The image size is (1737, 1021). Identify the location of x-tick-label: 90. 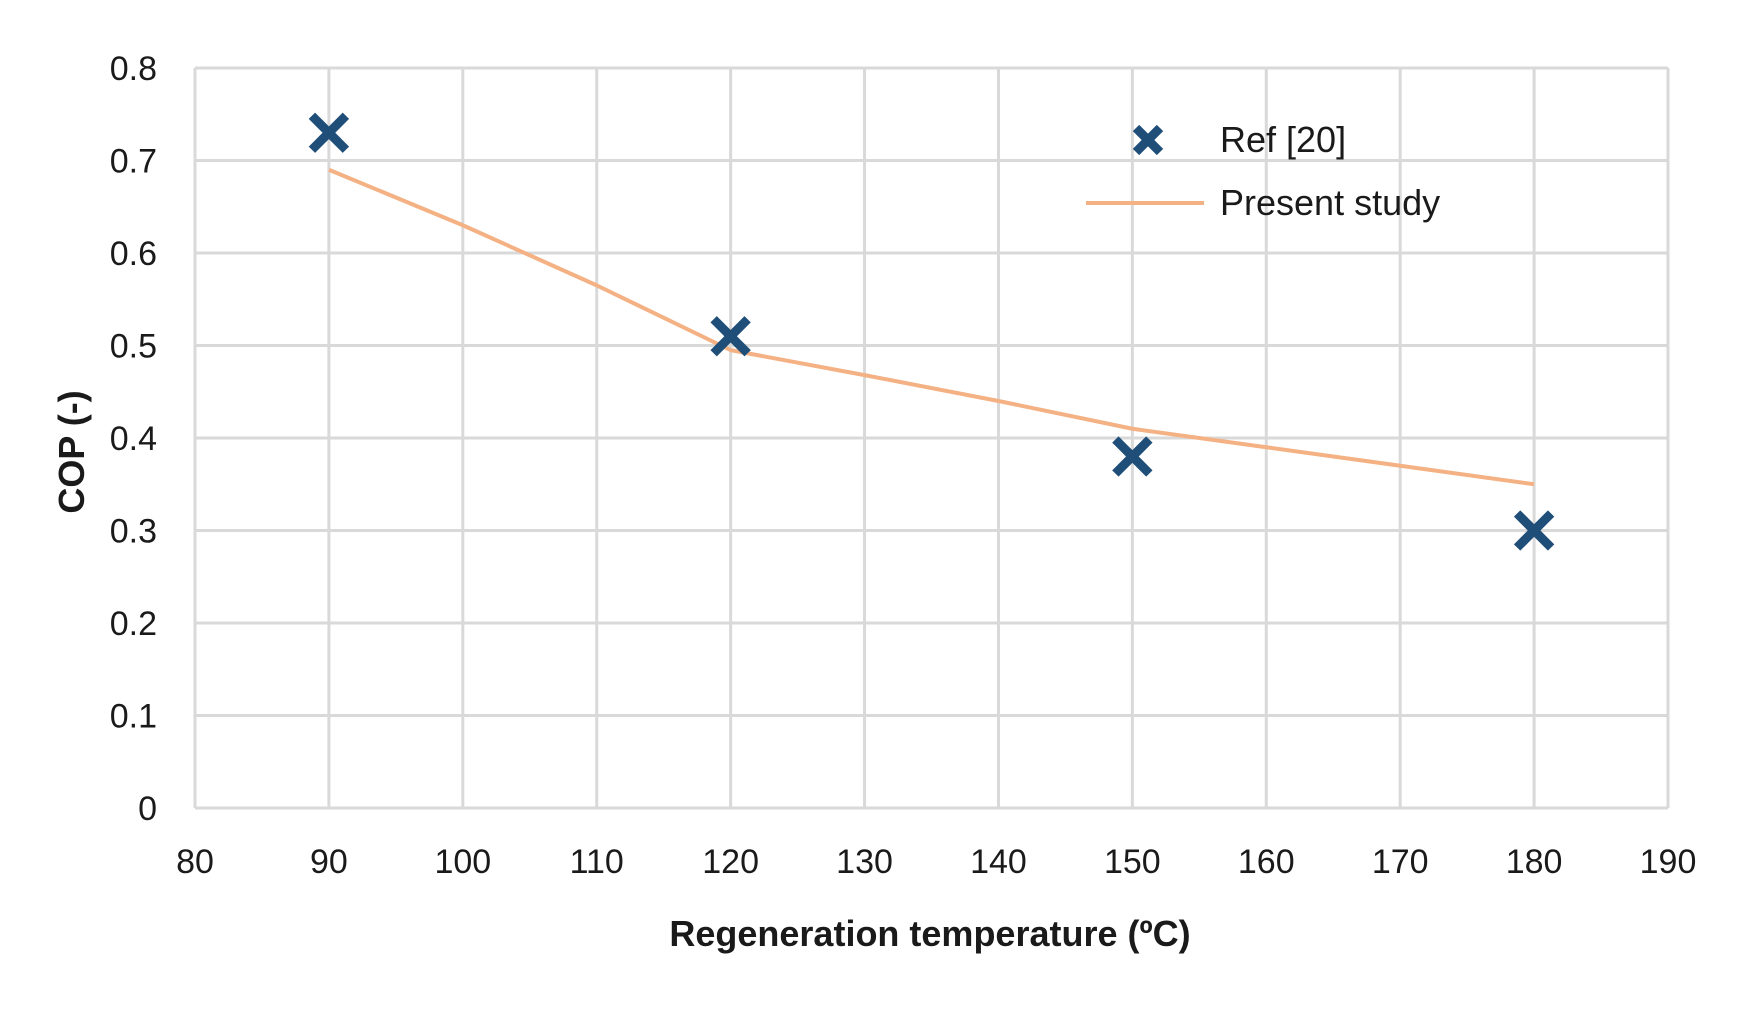
(329, 862).